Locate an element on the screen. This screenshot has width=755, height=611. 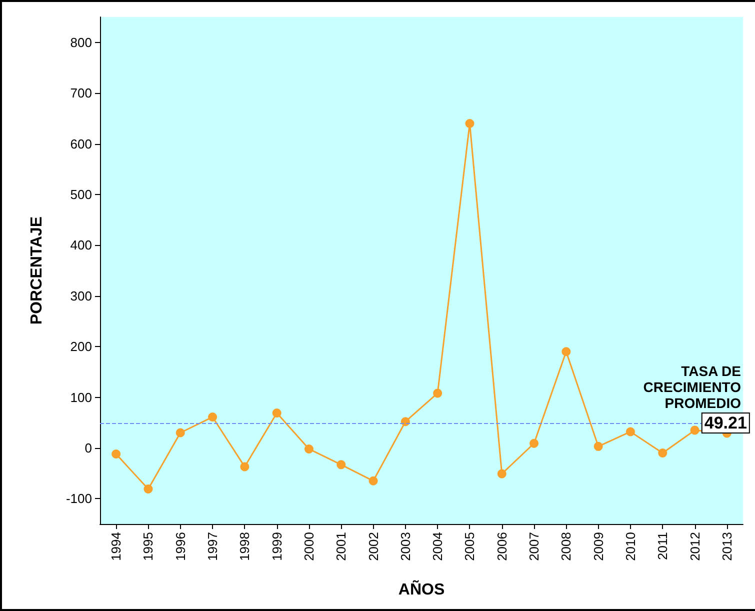
x-tick-label: 2000 is located at coordinates (308, 546).